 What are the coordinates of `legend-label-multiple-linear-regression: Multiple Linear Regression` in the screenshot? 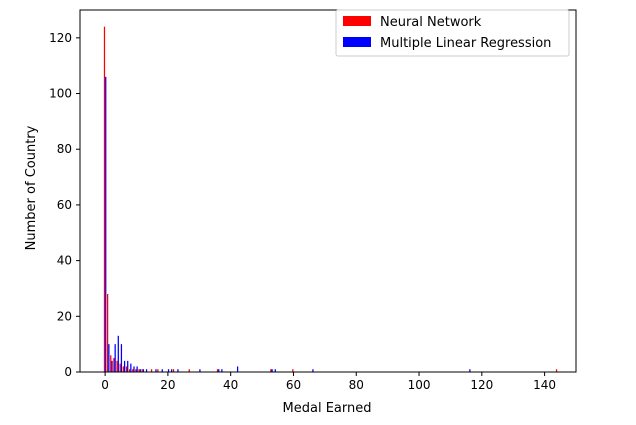 It's located at (465, 43).